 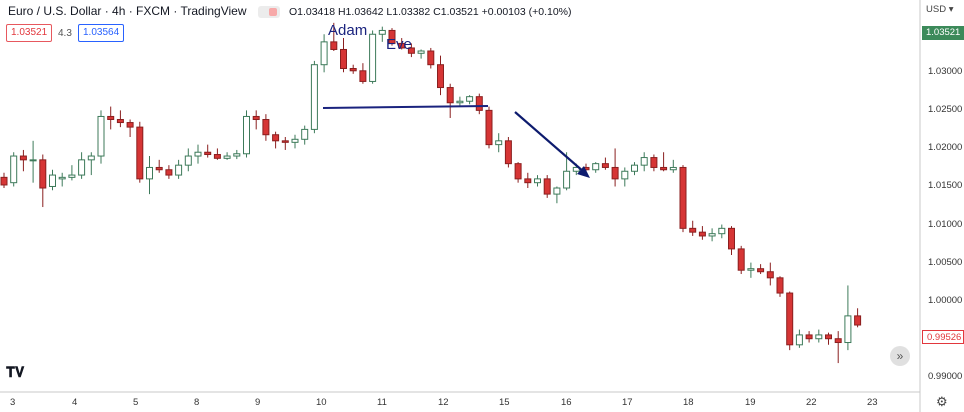 What do you see at coordinates (942, 401) in the screenshot?
I see `gear-icon: ⚙` at bounding box center [942, 401].